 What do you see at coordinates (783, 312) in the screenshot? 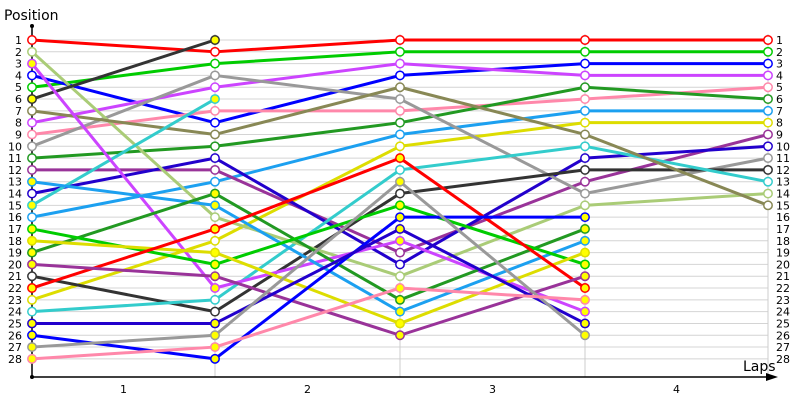
I see `y-tick-label-right: 24` at bounding box center [783, 312].